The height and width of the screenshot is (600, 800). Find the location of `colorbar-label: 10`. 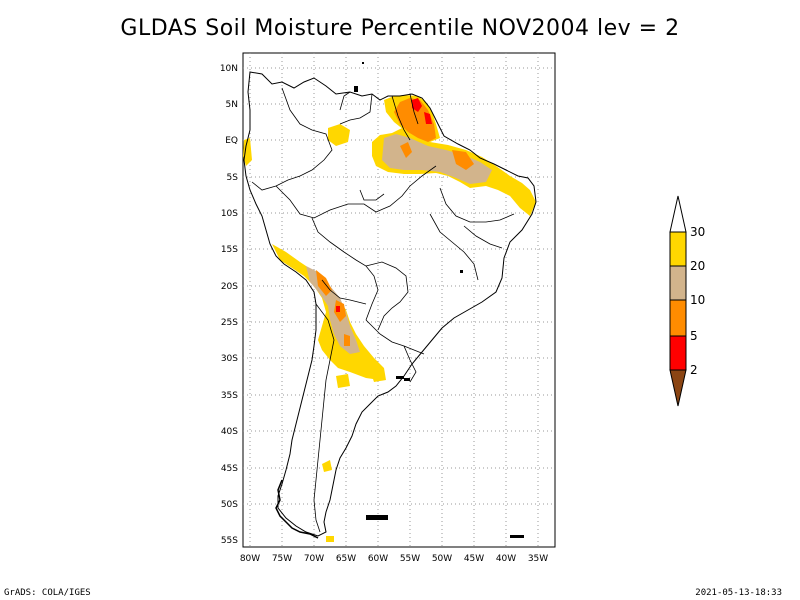

colorbar-label: 10 is located at coordinates (697, 300).